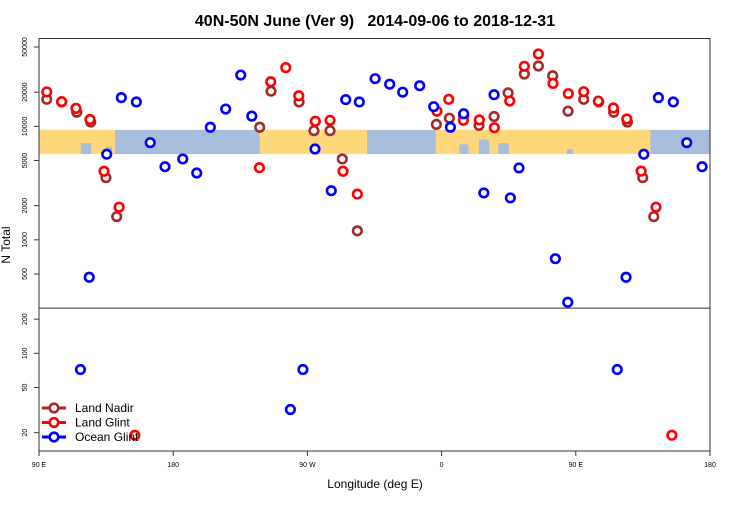  What do you see at coordinates (25, 240) in the screenshot?
I see `y-tick-label: 1000` at bounding box center [25, 240].